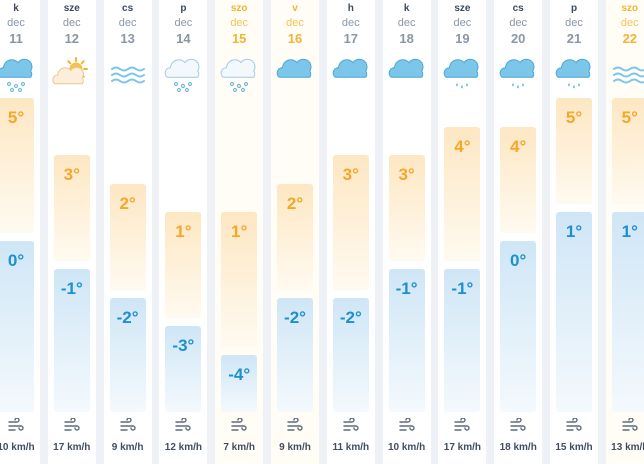  What do you see at coordinates (70, 71) in the screenshot?
I see `partly-sunny-icon` at bounding box center [70, 71].